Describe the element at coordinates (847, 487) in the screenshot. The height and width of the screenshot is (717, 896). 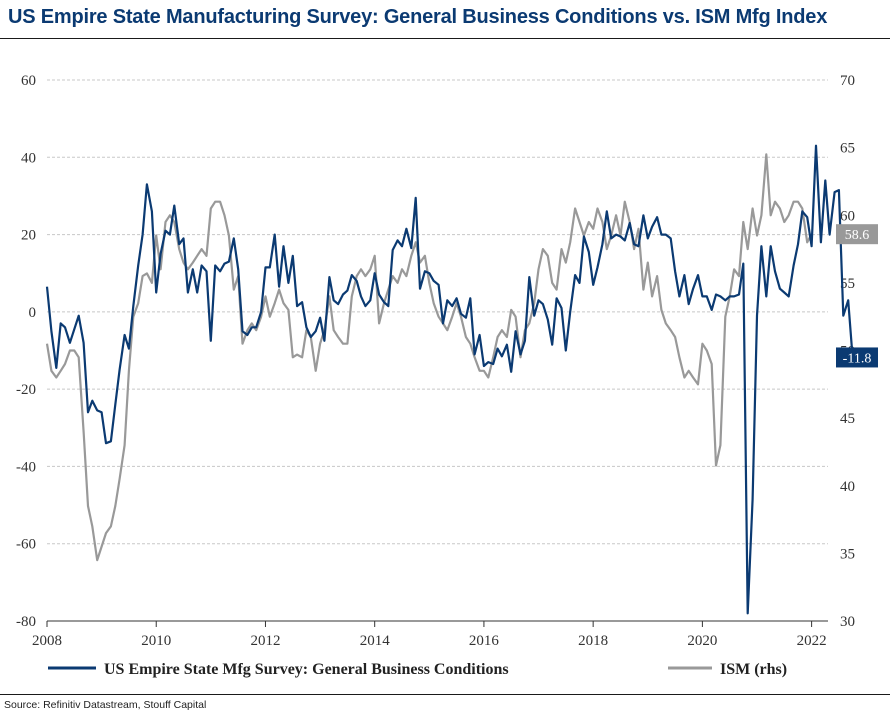
I see `y-right-tick-label: 40` at that location.